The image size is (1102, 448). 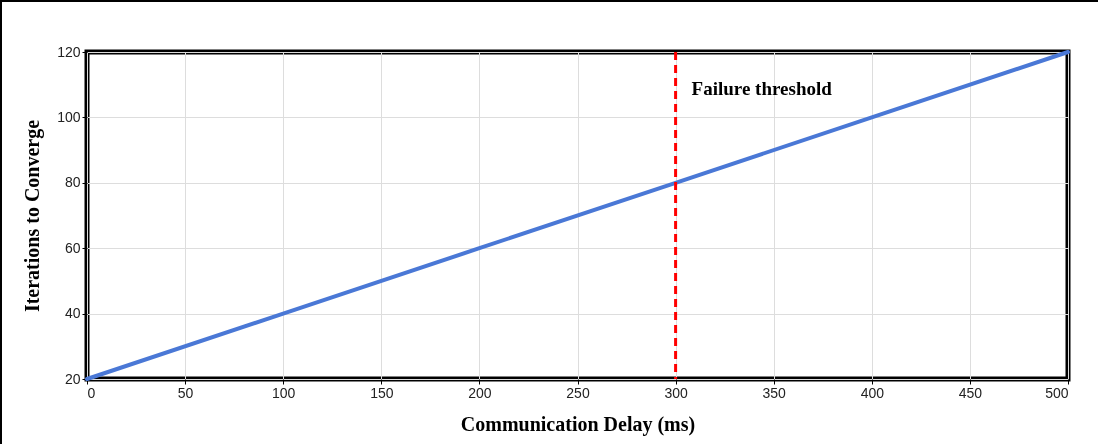 I want to click on y-tick-label: 40, so click(x=72, y=313).